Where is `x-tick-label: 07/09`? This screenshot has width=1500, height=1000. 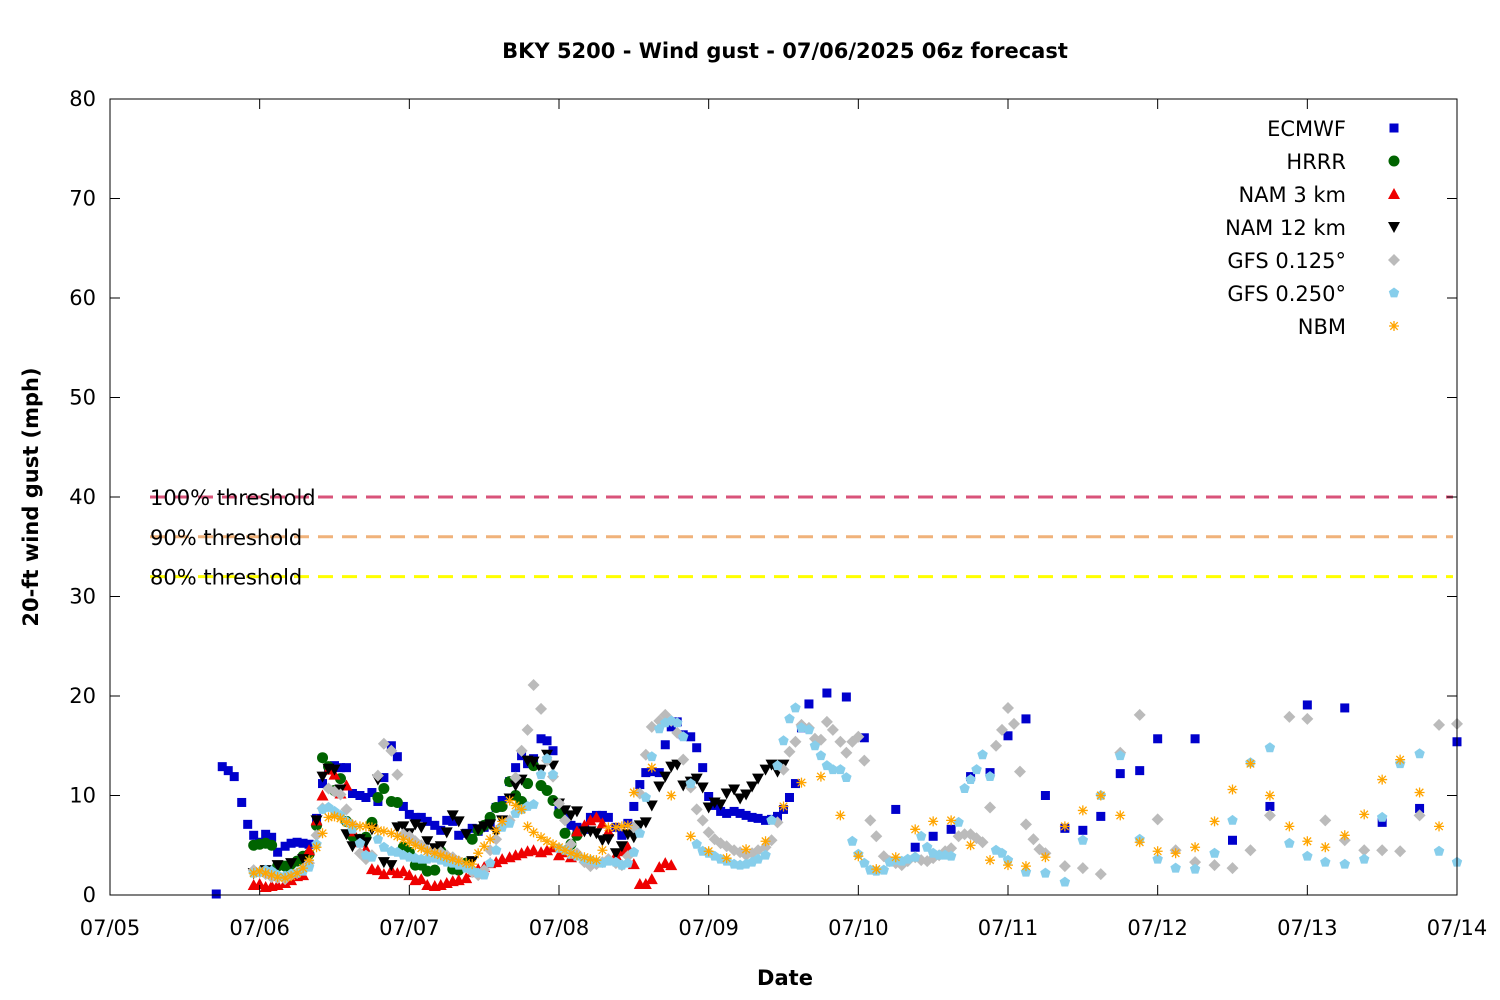
x-tick-label: 07/09 is located at coordinates (708, 928).